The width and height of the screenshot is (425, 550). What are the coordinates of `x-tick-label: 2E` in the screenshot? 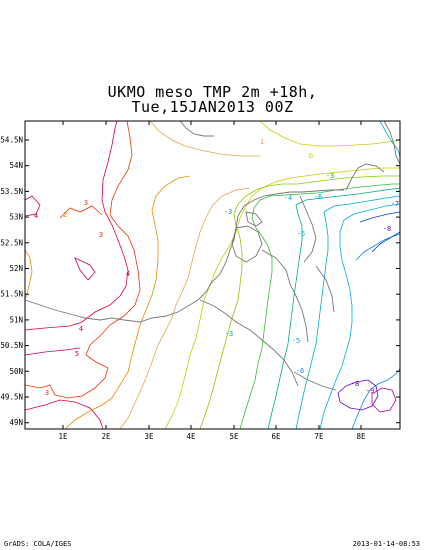 It's located at (106, 436).